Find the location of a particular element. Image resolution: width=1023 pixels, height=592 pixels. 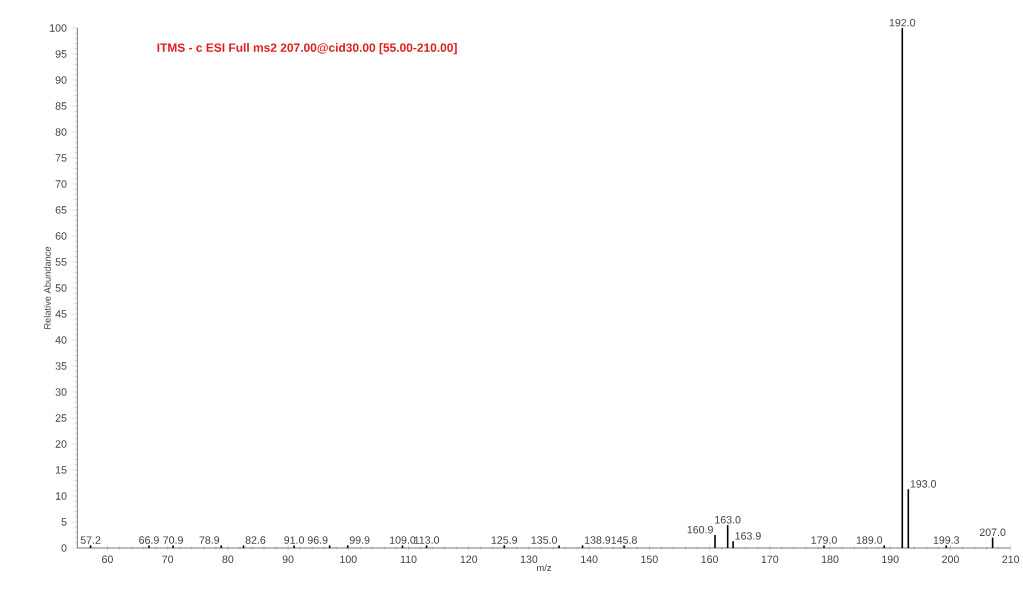

y-tick-label: 50 is located at coordinates (61, 288).